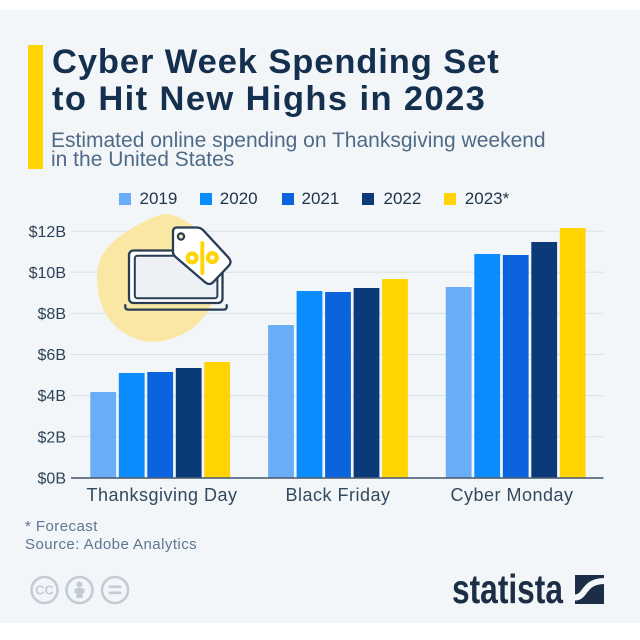 This screenshot has width=640, height=640. I want to click on svg-text: Black Friday, so click(337, 495).